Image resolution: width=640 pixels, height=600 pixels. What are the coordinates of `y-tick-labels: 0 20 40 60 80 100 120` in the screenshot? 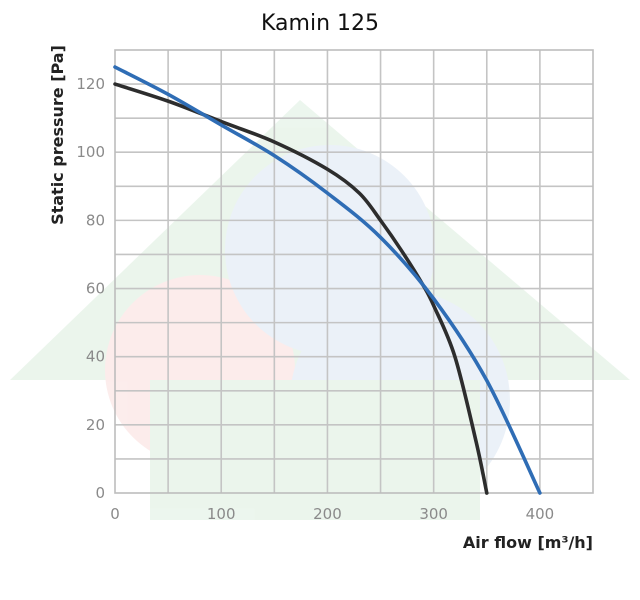 It's located at (90, 288).